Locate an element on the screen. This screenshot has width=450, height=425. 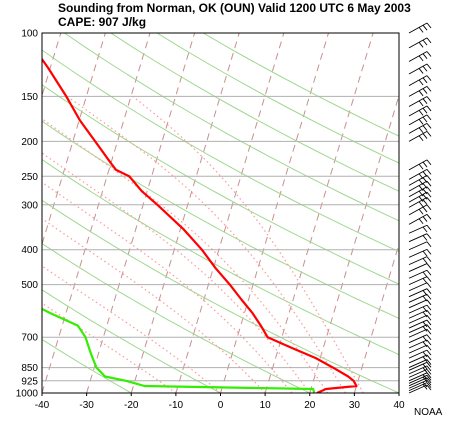
pressure-tick-label: 500 is located at coordinates (29, 285).